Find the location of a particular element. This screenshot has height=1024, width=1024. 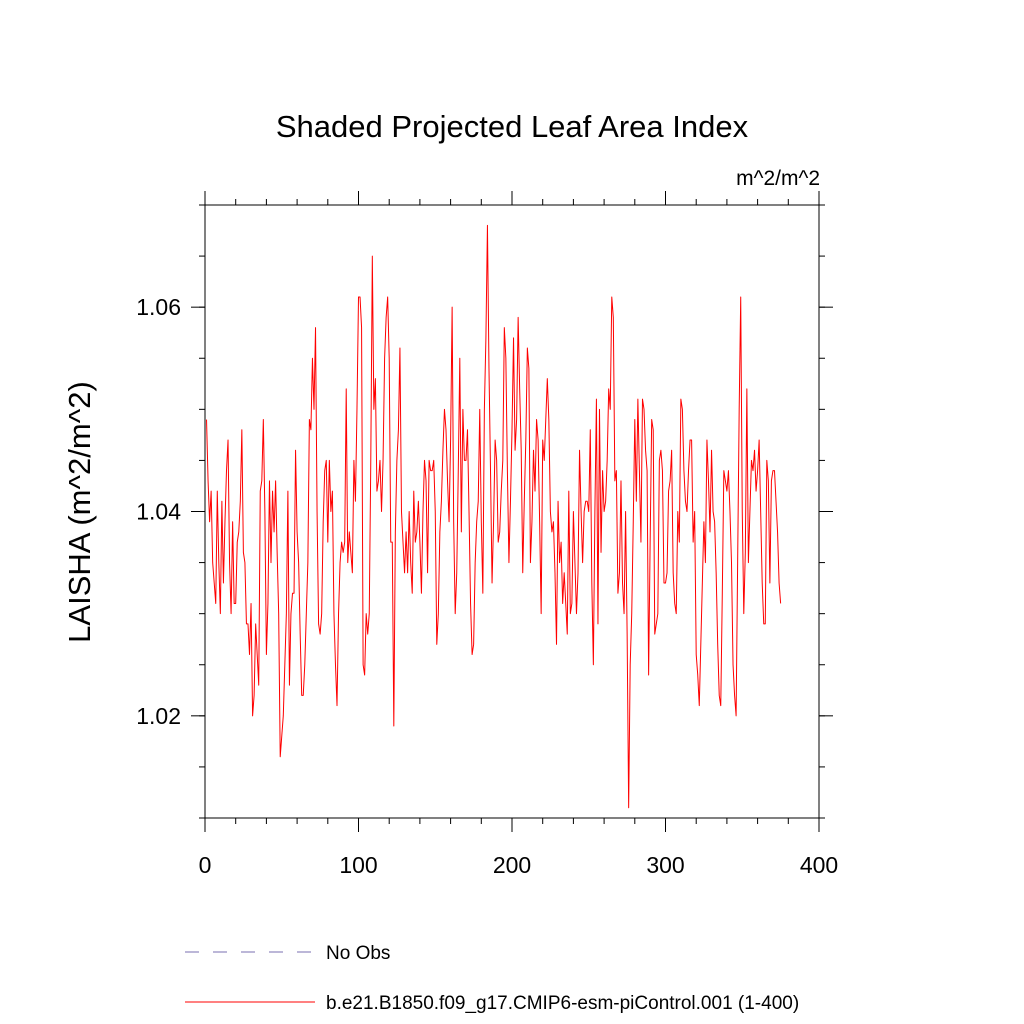

x-tick-label: 200 is located at coordinates (512, 865).